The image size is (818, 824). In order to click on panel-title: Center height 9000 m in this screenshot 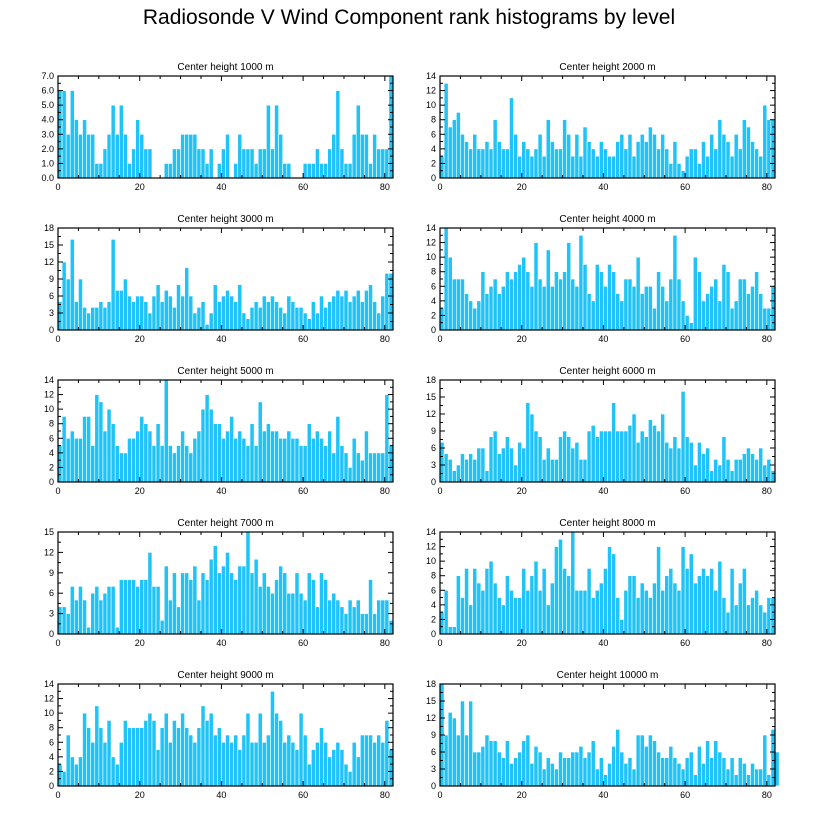, I will do `click(225, 675)`.